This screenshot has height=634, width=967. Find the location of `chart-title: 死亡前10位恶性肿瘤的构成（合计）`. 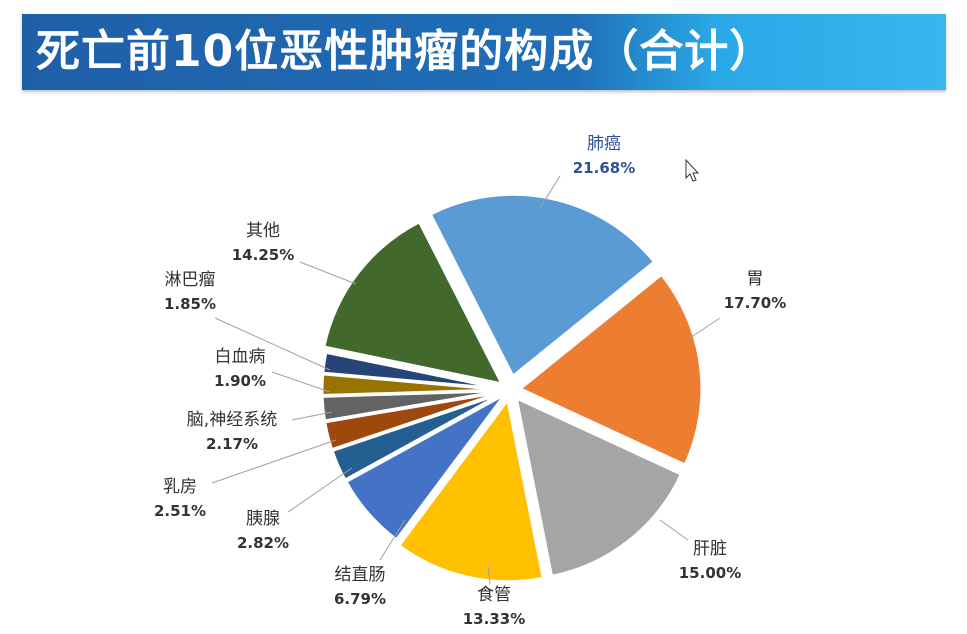

chart-title: 死亡前10位恶性肿瘤的构成（合计） is located at coordinates (405, 51).